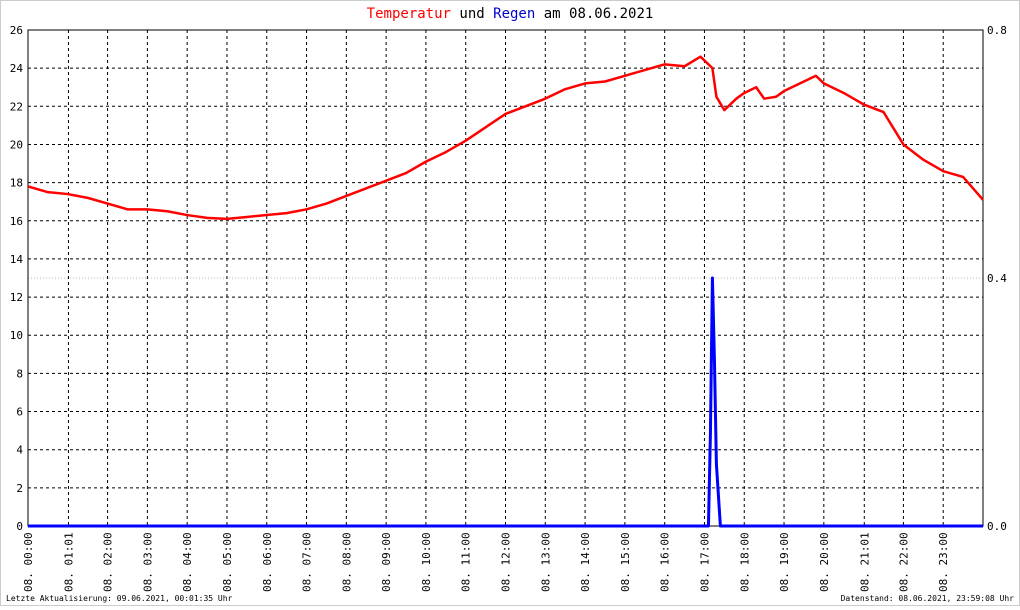 This screenshot has height=610, width=1020. I want to click on x-tick-label: 08. 10:00, so click(426, 562).